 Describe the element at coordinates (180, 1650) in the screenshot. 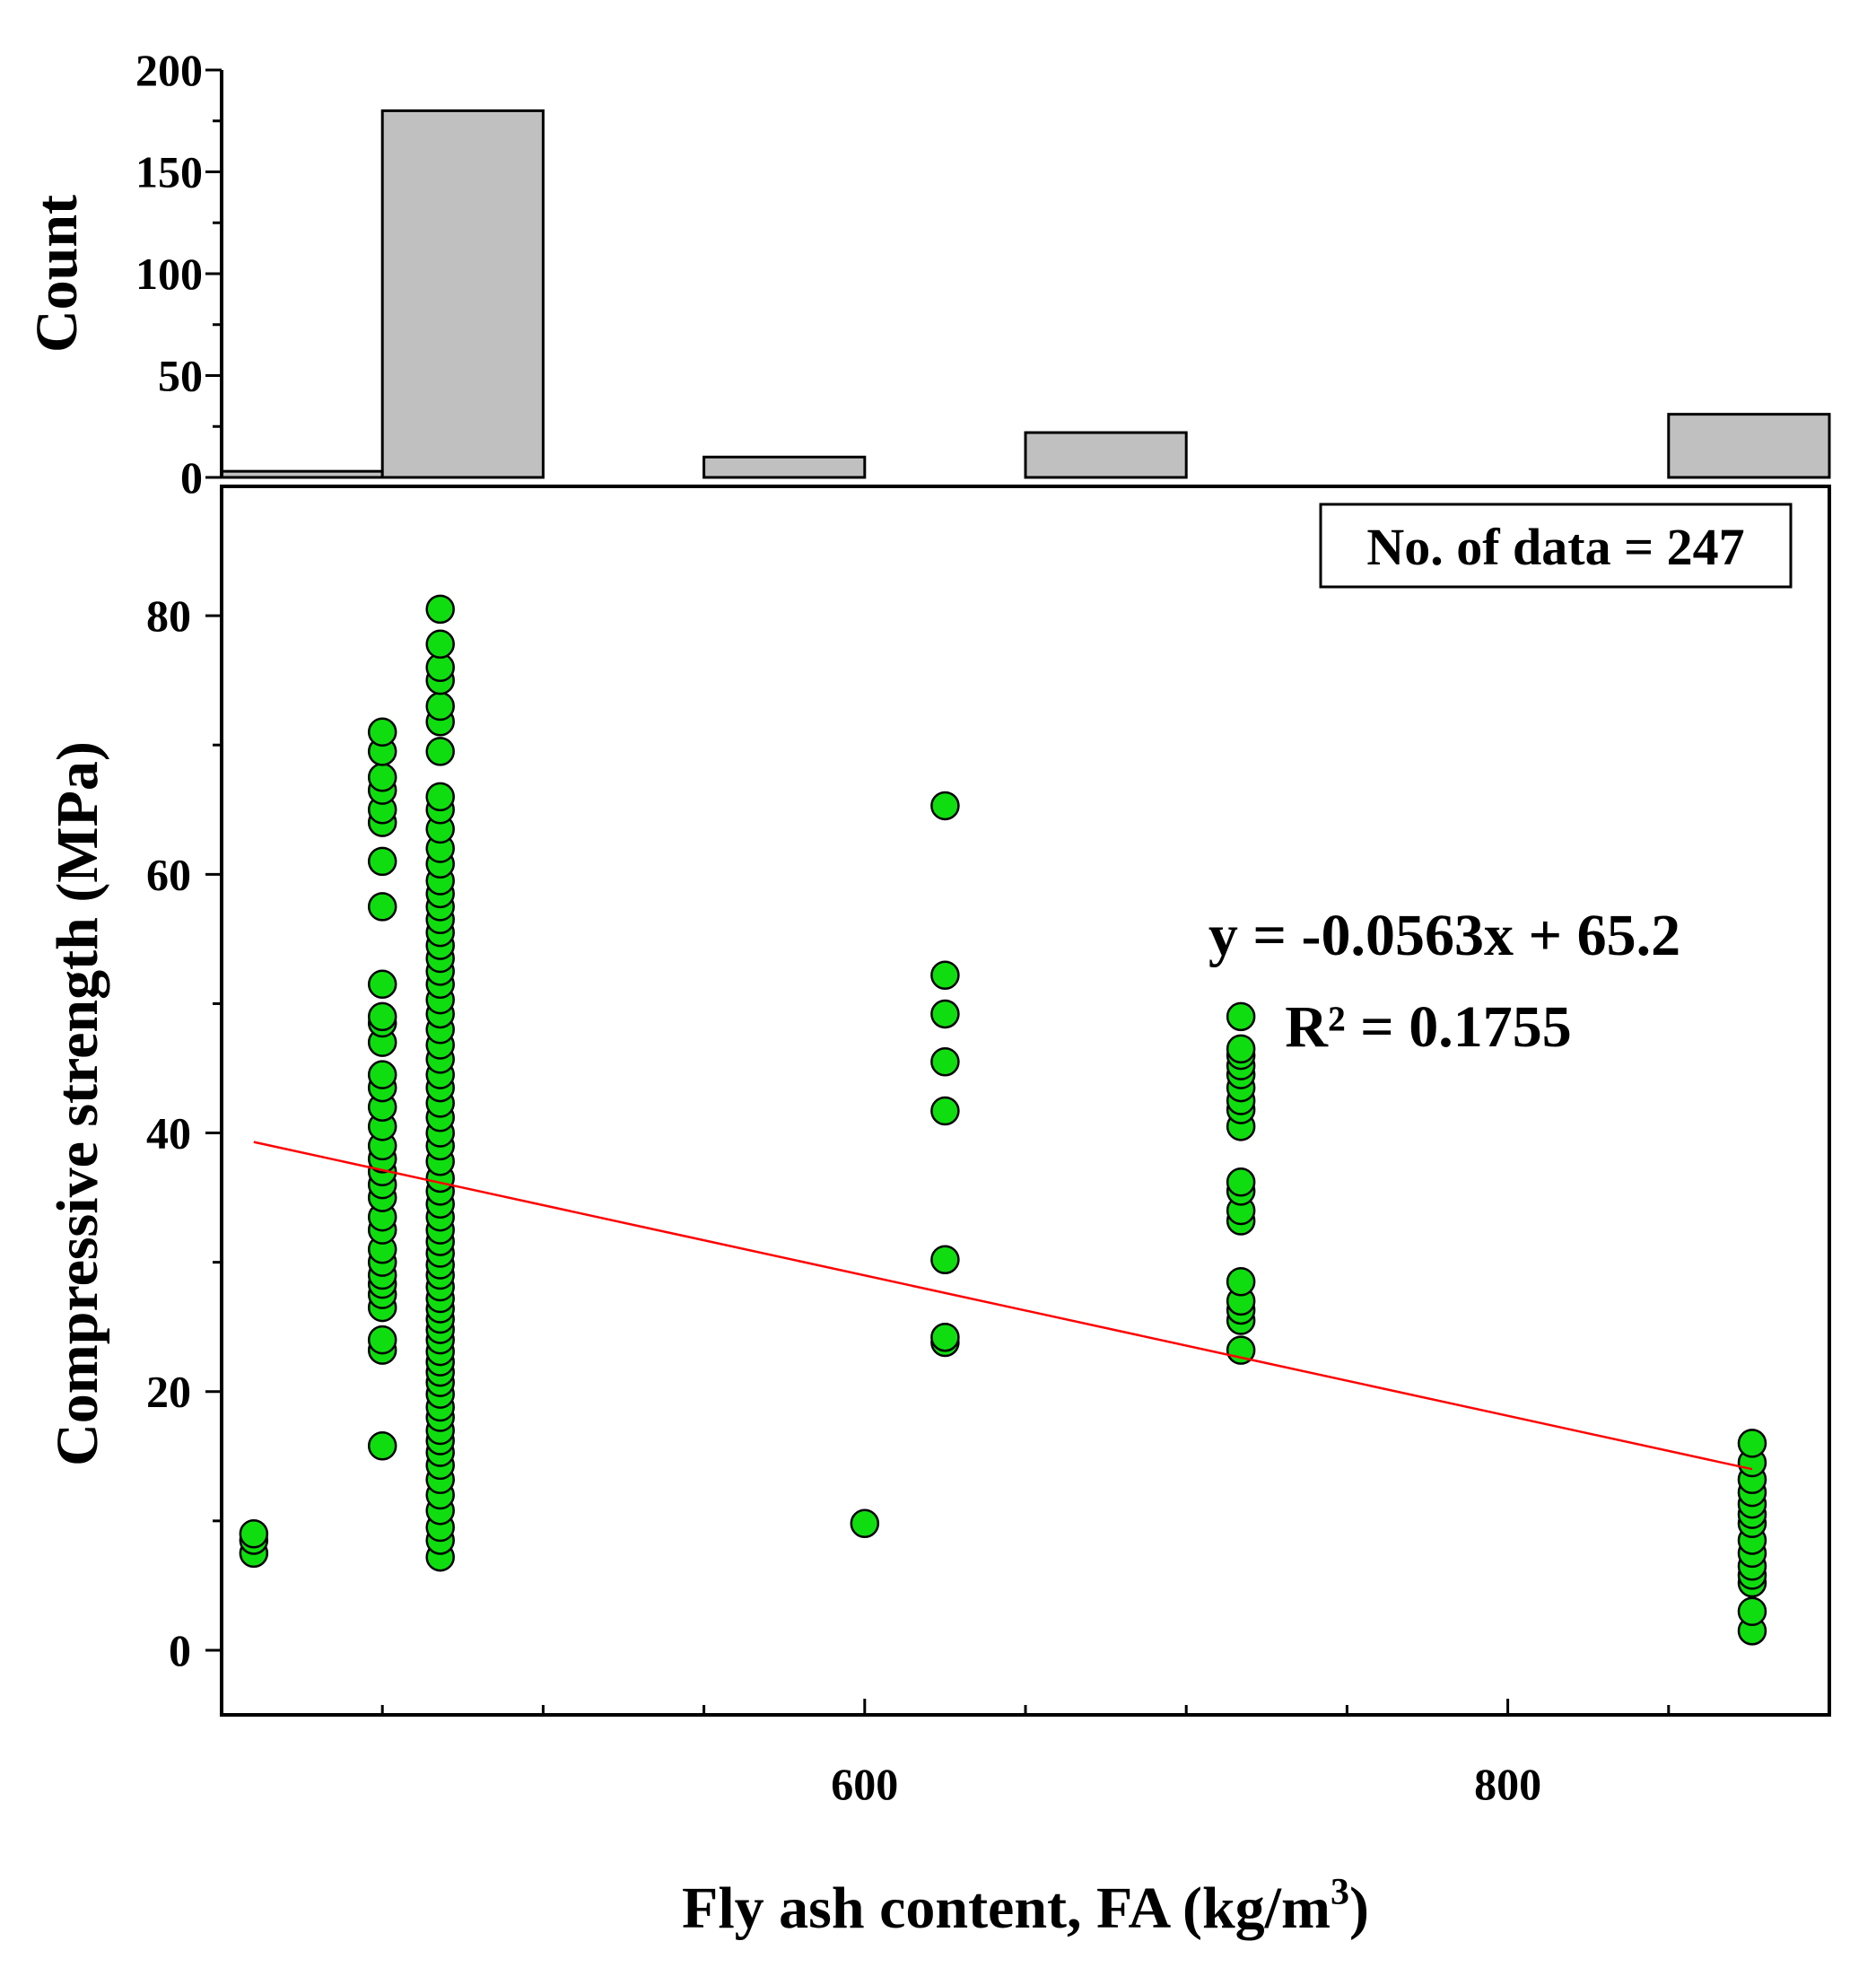

I see `y-tick-label: 0` at that location.